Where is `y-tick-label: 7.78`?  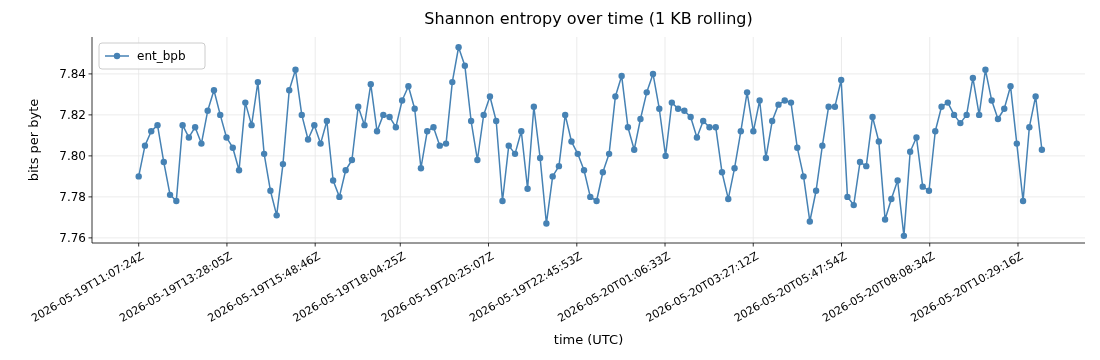
y-tick-label: 7.78 is located at coordinates (72, 197).